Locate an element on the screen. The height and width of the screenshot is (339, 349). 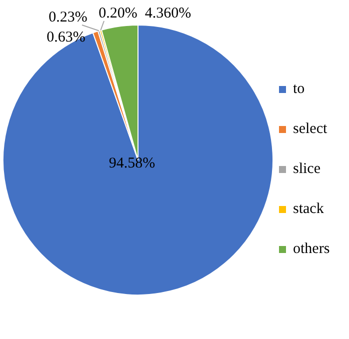
legend-label: stack is located at coordinates (308, 209).